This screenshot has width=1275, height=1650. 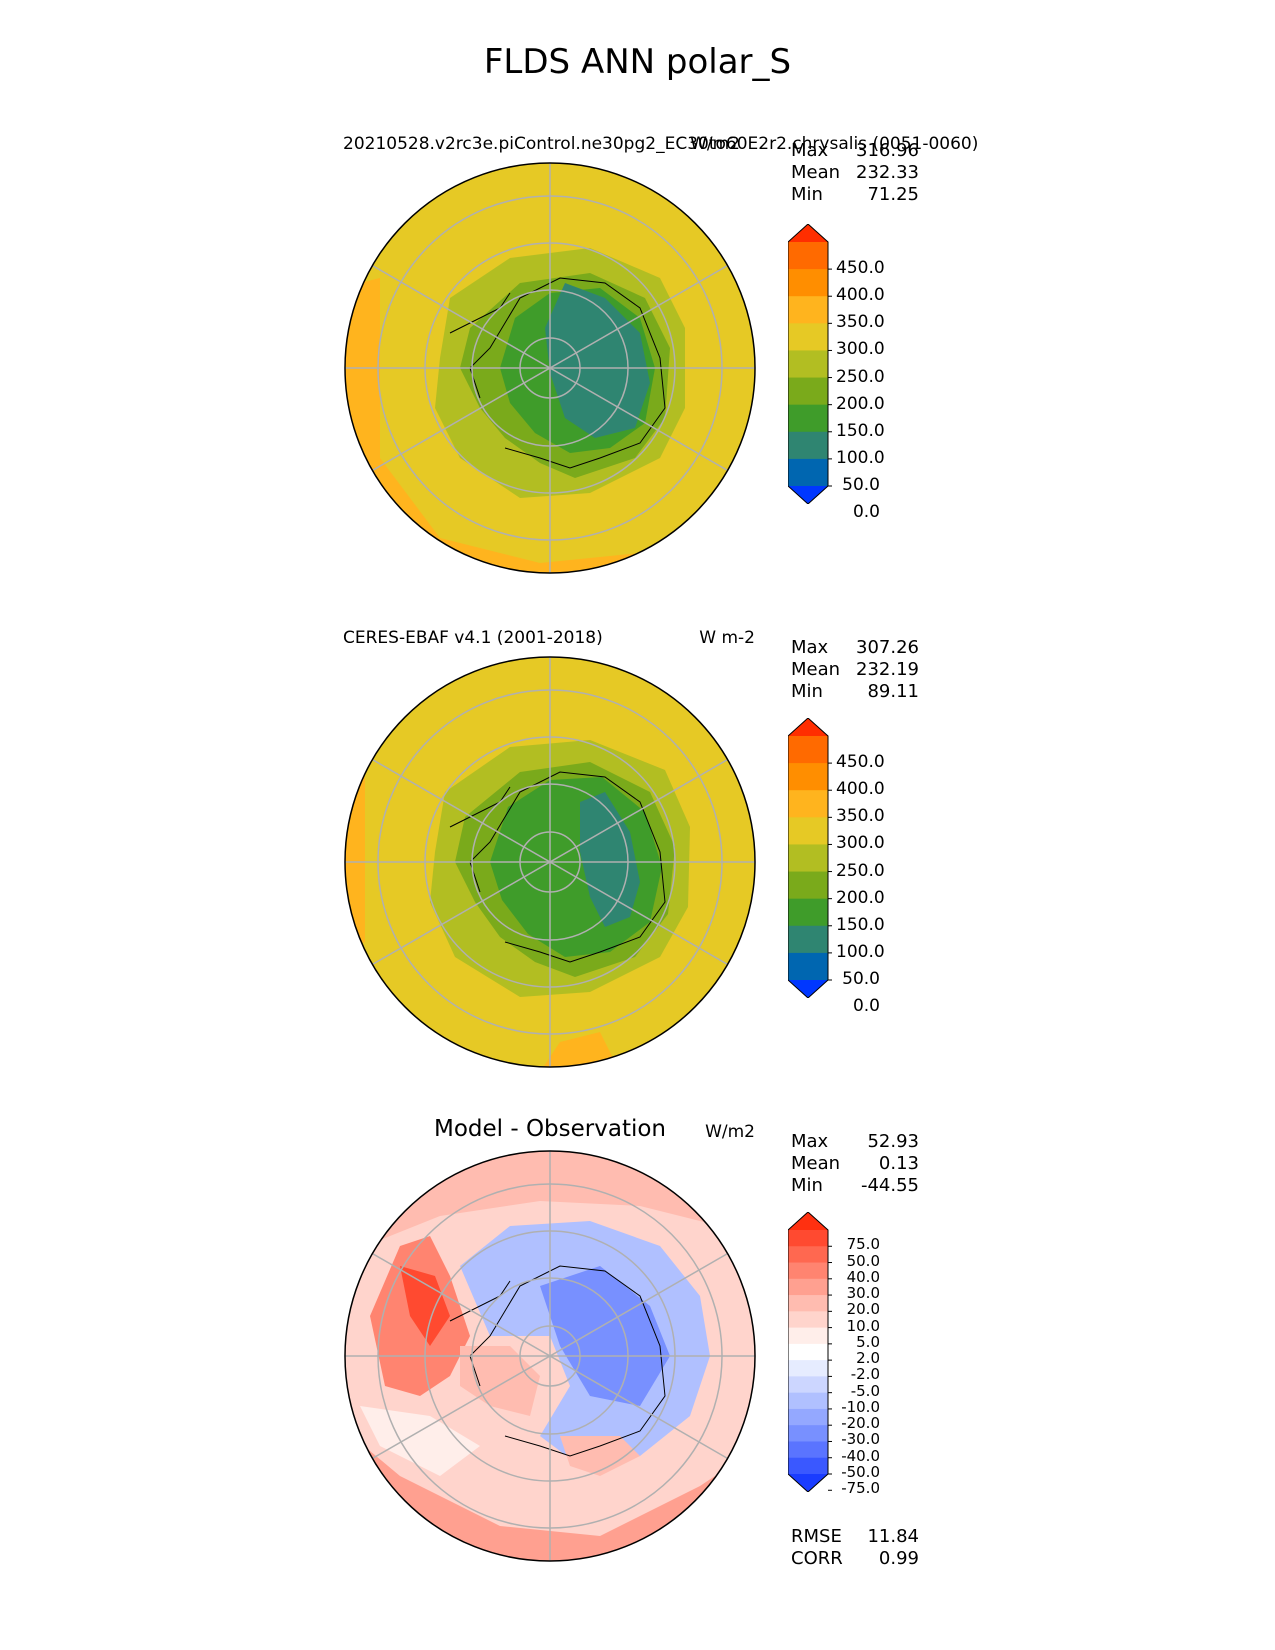 I want to click on polar-map-model, so click(x=550, y=368).